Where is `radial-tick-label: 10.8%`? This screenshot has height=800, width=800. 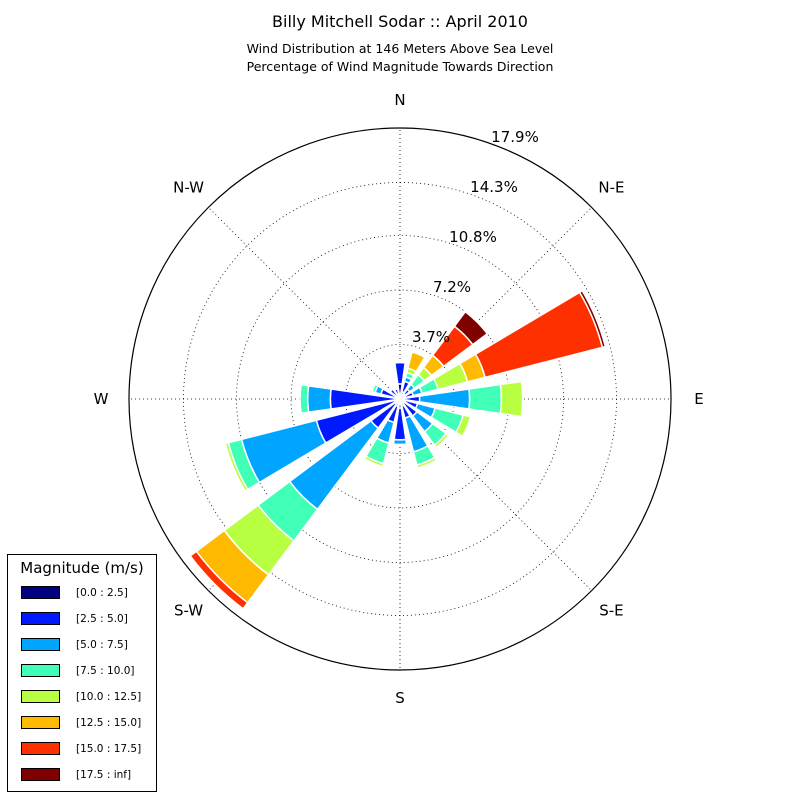 radial-tick-label: 10.8% is located at coordinates (473, 237).